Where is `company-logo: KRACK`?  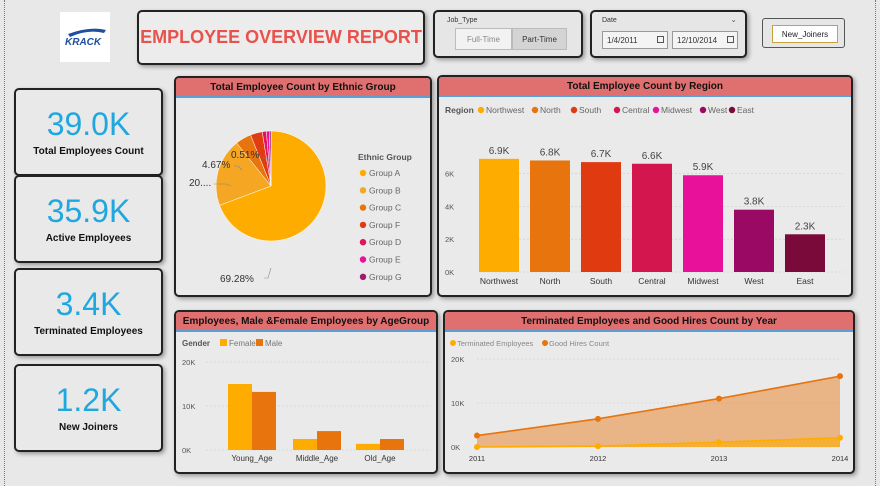
company-logo: KRACK is located at coordinates (85, 37).